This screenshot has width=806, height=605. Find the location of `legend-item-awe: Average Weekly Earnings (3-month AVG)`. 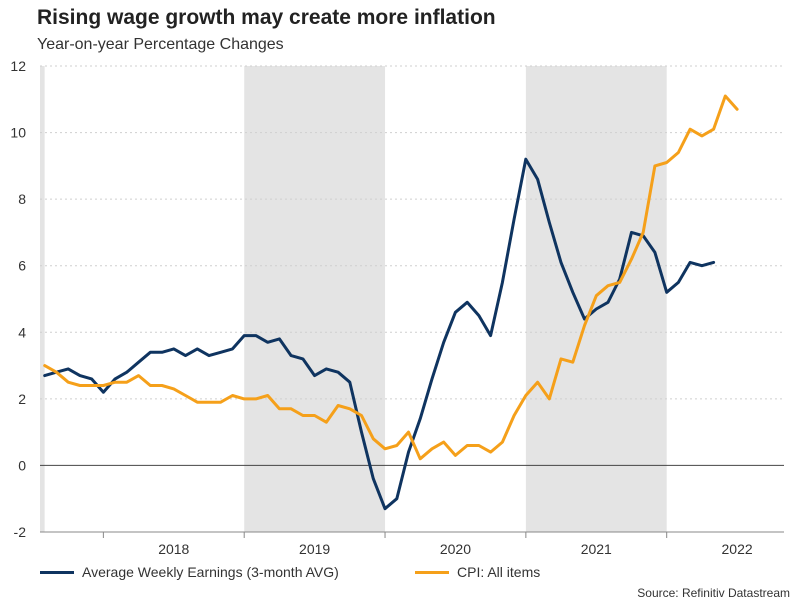

legend-item-awe: Average Weekly Earnings (3-month AVG) is located at coordinates (189, 572).